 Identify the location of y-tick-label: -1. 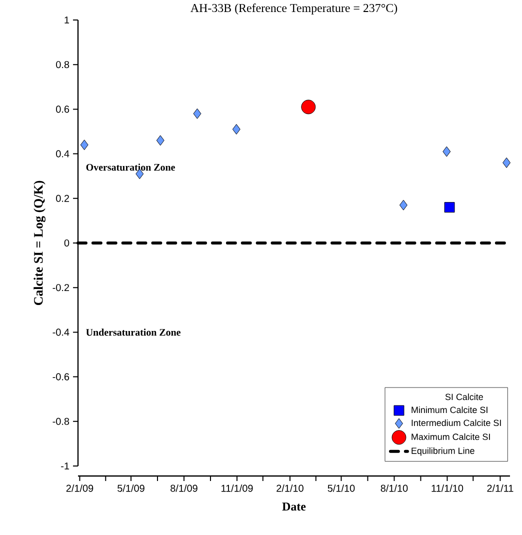
(65, 466).